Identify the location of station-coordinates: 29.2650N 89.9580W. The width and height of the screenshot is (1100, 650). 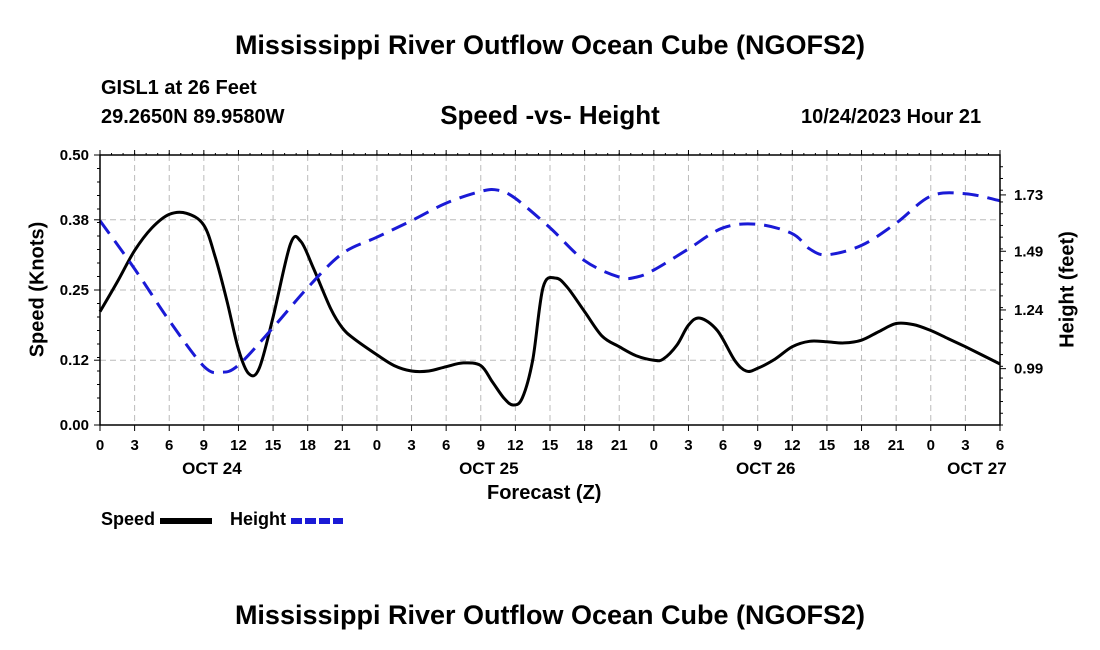
(193, 117).